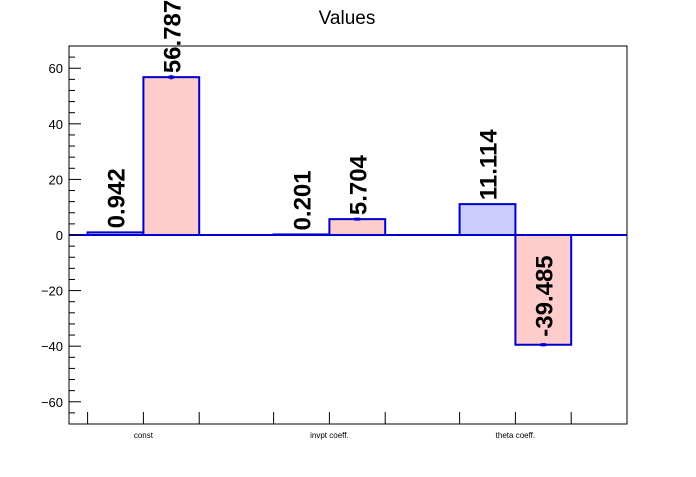 The height and width of the screenshot is (477, 696). What do you see at coordinates (56, 179) in the screenshot?
I see `y-tick-label: 20` at bounding box center [56, 179].